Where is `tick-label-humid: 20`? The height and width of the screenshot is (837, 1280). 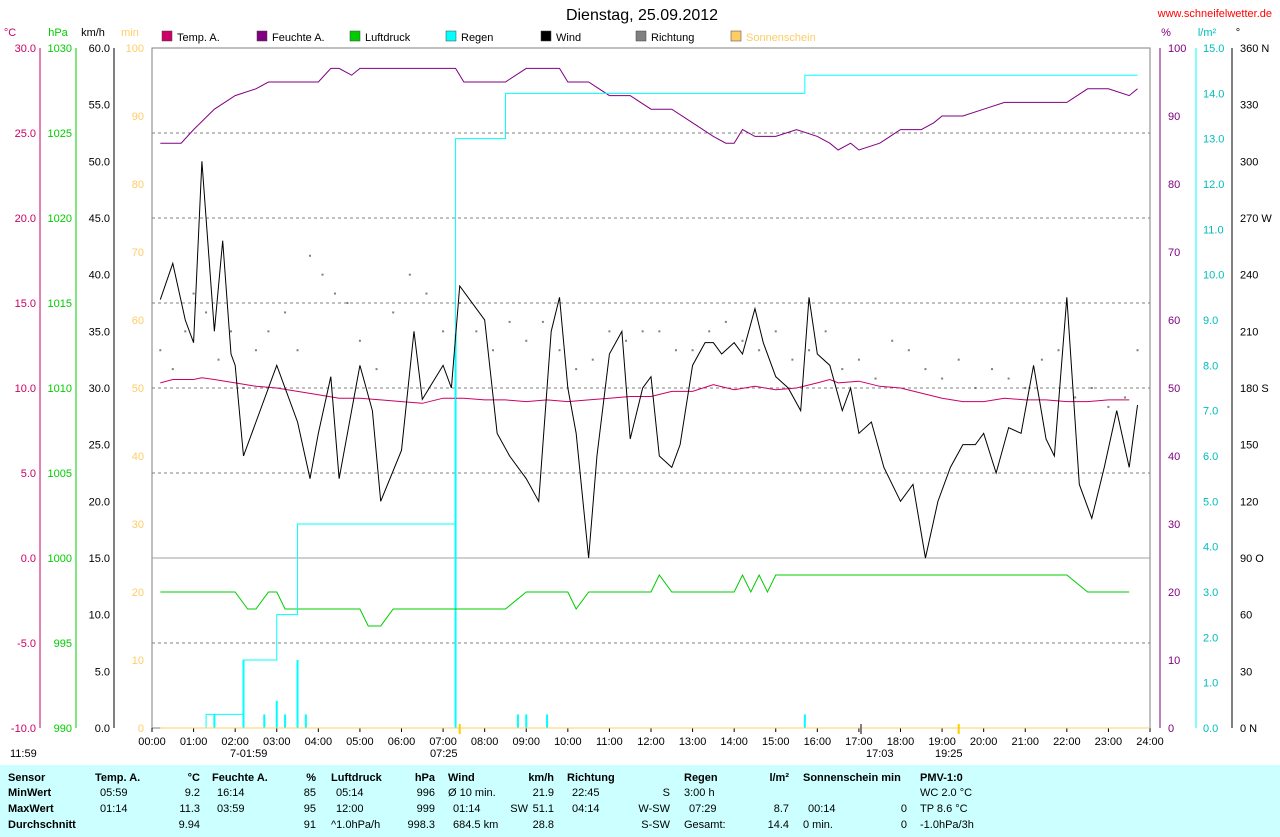
tick-label-humid: 20 is located at coordinates (1174, 593).